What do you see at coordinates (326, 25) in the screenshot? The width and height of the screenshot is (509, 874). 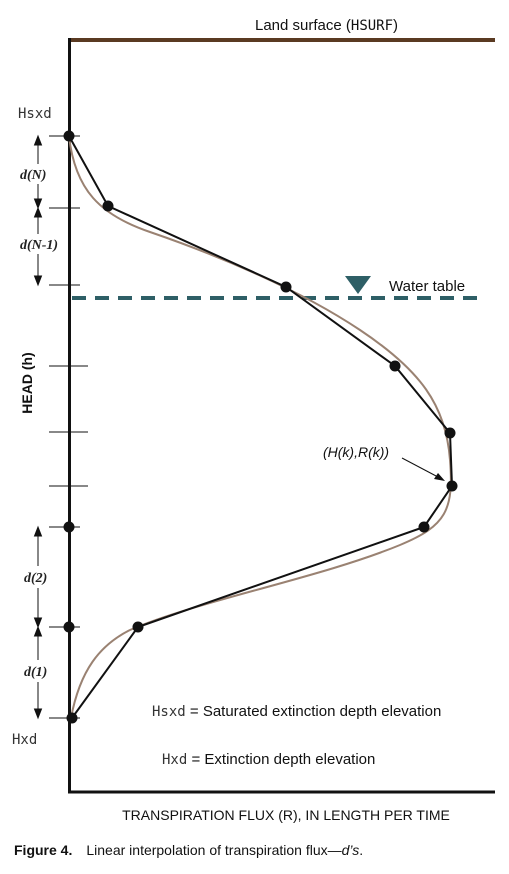 I see `land-surface-label: Land surface (HSURF)` at bounding box center [326, 25].